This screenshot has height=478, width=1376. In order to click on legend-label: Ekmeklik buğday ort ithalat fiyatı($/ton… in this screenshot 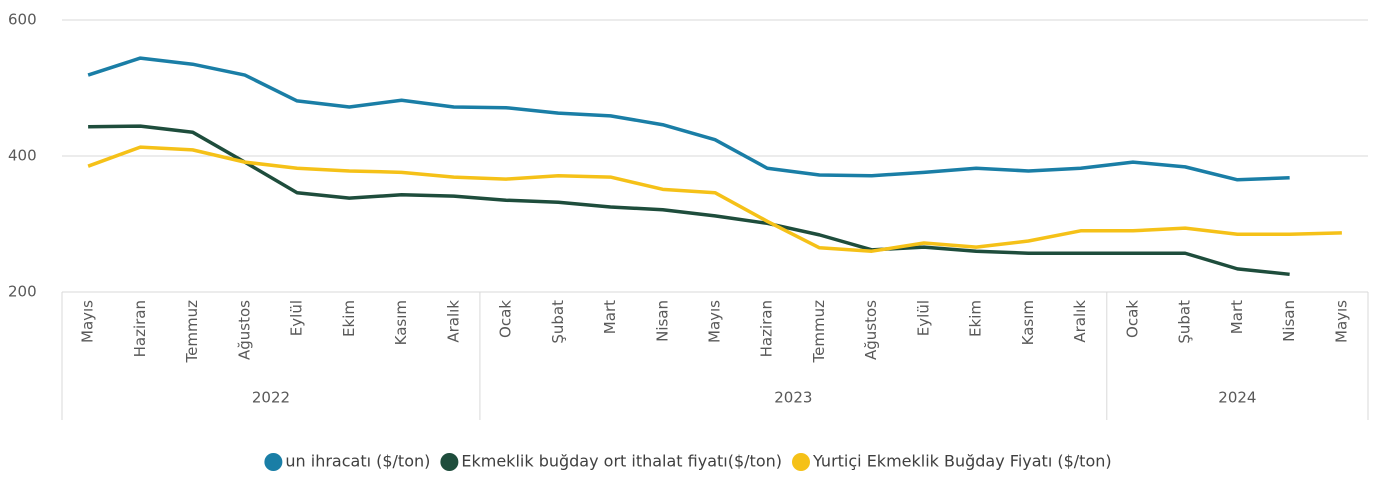, I will do `click(621, 461)`.